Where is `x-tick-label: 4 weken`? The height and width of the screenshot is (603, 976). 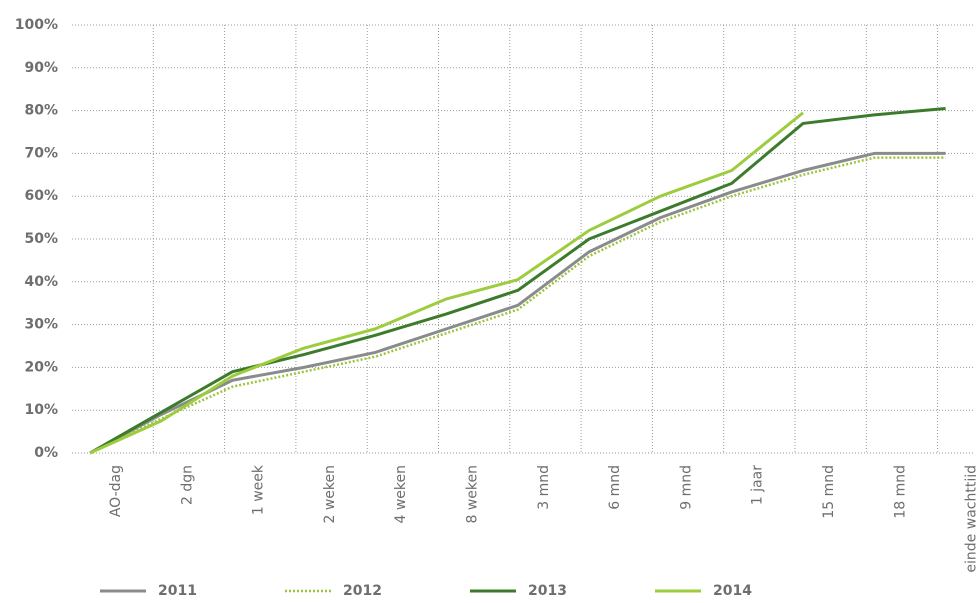 x-tick-label: 4 weken is located at coordinates (401, 494).